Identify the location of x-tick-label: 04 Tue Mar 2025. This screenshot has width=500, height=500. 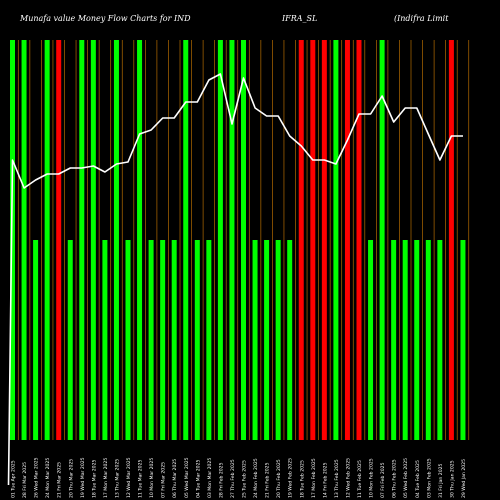
(198, 478).